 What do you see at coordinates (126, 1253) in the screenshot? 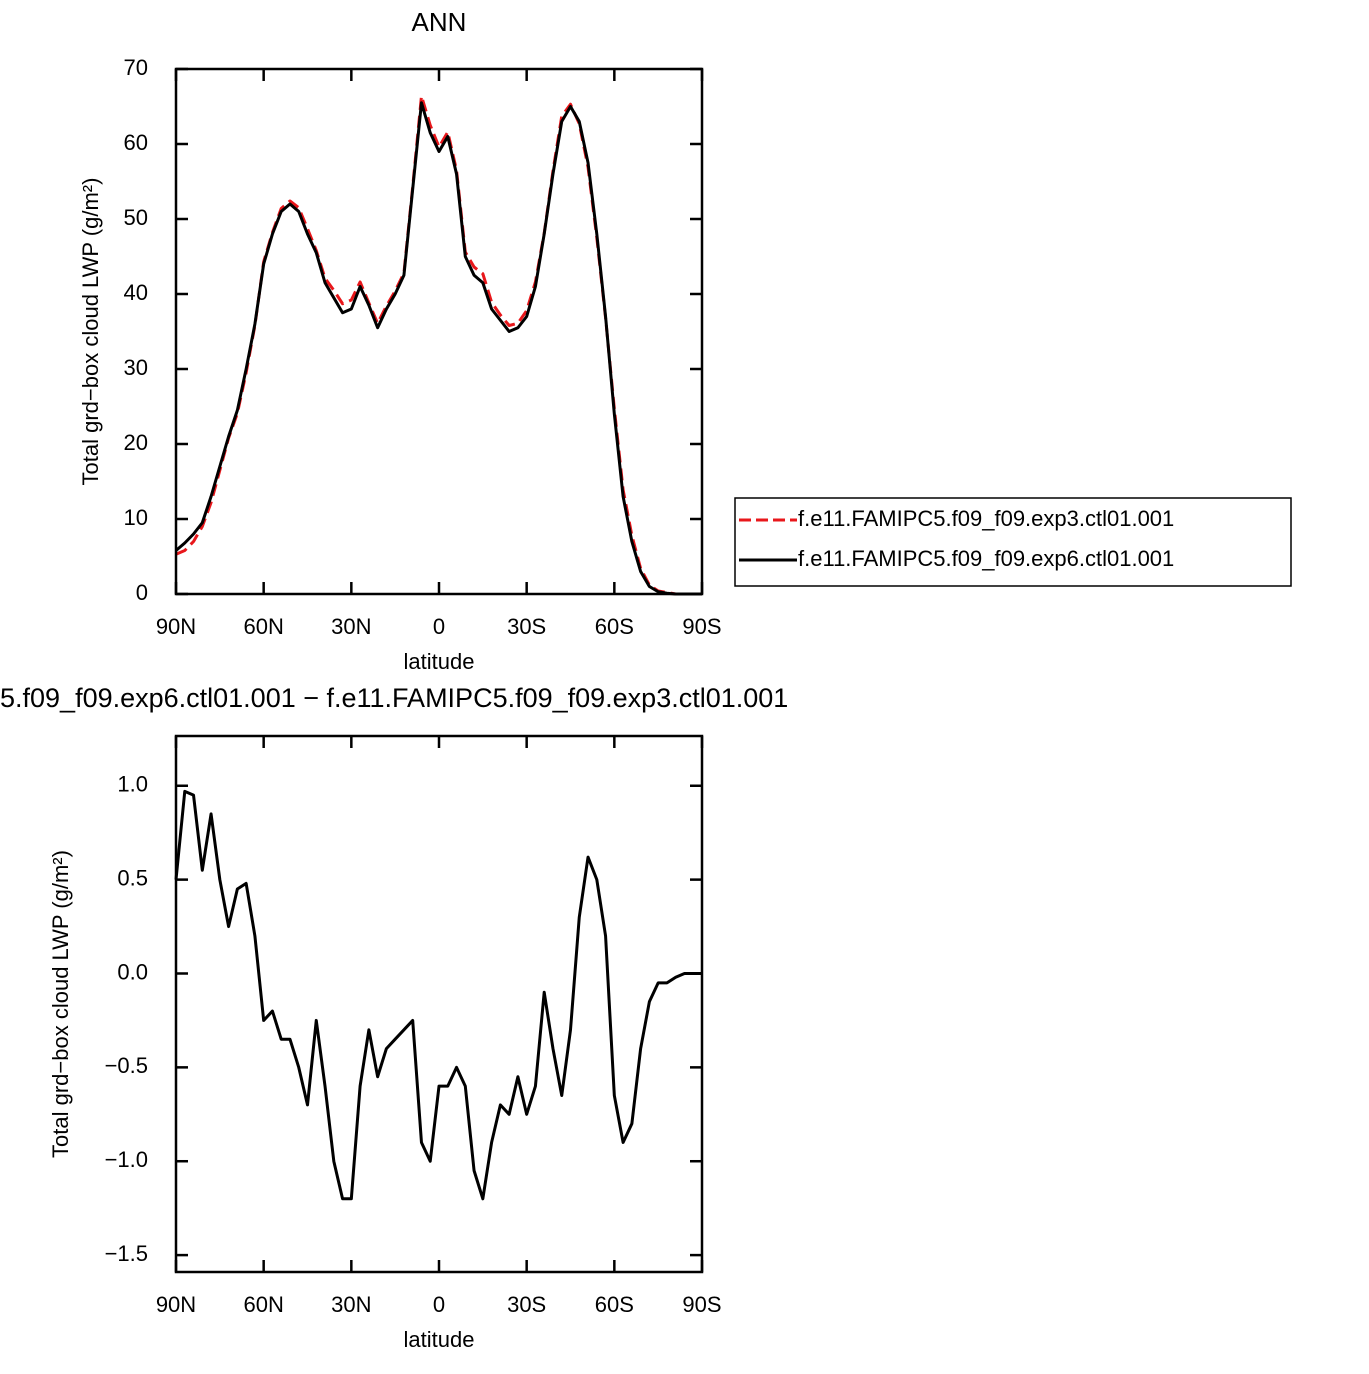
I see `y-tick-label: −1.5` at bounding box center [126, 1253].